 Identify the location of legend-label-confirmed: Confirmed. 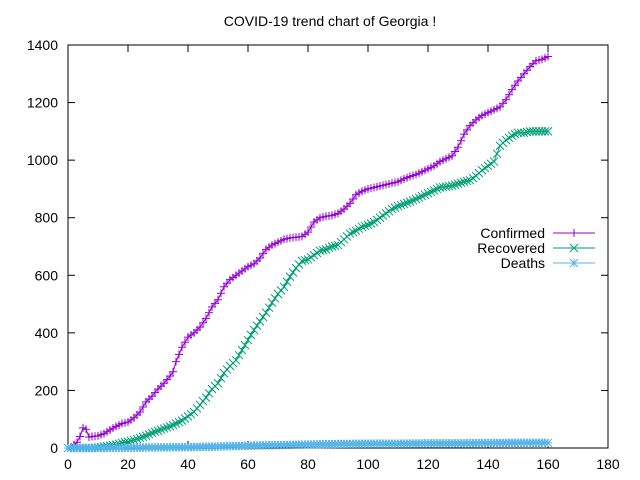
(512, 233).